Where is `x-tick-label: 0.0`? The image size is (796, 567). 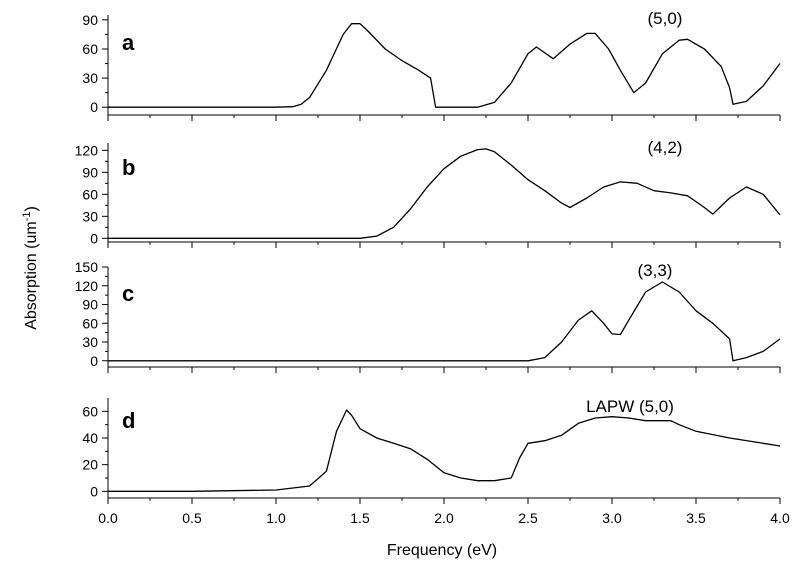 x-tick-label: 0.0 is located at coordinates (108, 518).